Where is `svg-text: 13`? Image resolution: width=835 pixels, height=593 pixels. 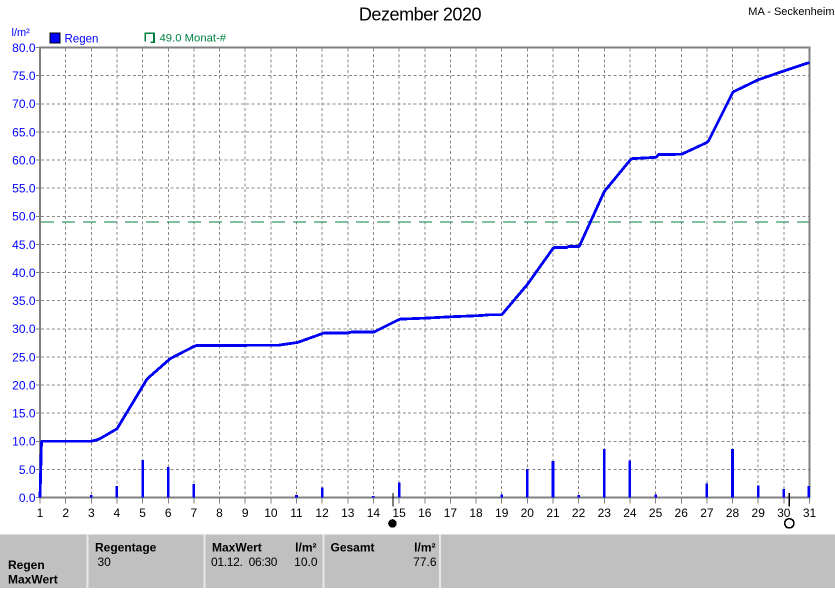 svg-text: 13 is located at coordinates (348, 513).